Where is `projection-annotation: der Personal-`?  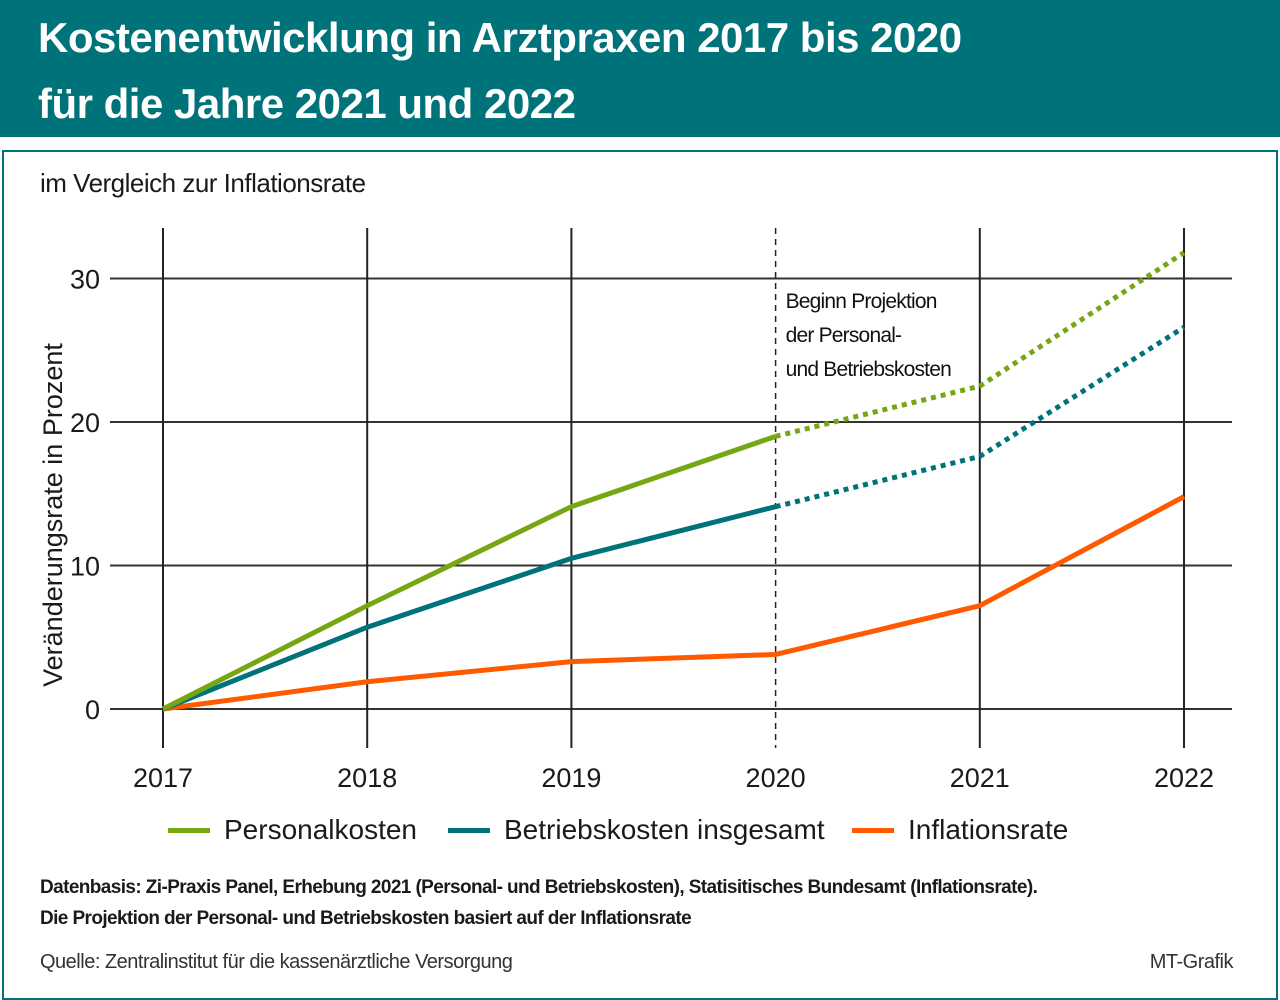
projection-annotation: der Personal- is located at coordinates (844, 335).